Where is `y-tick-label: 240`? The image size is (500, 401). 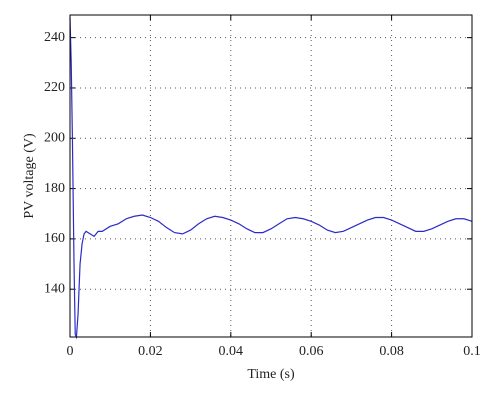 y-tick-label: 240 is located at coordinates (54, 37).